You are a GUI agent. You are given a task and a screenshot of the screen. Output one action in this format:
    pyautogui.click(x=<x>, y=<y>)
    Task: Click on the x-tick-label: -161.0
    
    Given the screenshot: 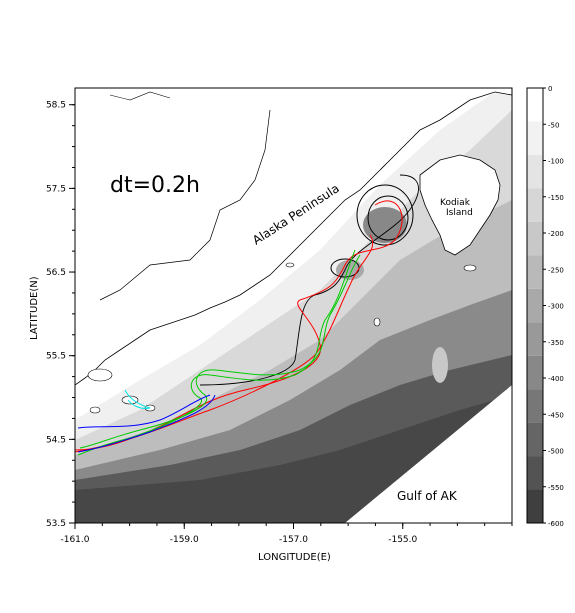 What is the action you would take?
    pyautogui.click(x=74, y=540)
    